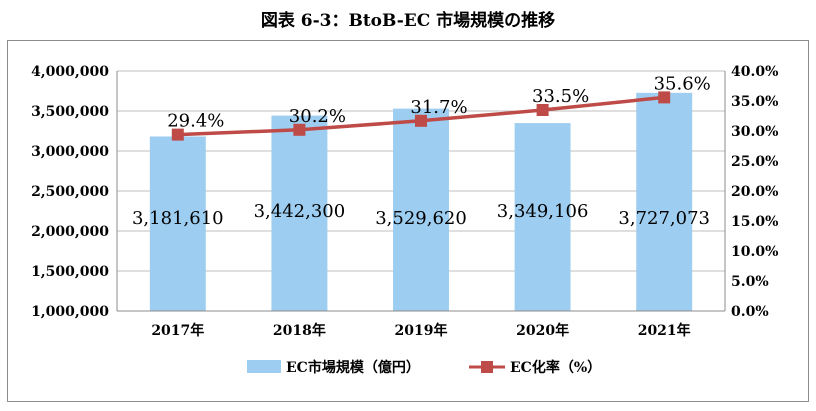  What do you see at coordinates (70, 72) in the screenshot?
I see `y-left-tick-label: 4,000,000` at bounding box center [70, 72].